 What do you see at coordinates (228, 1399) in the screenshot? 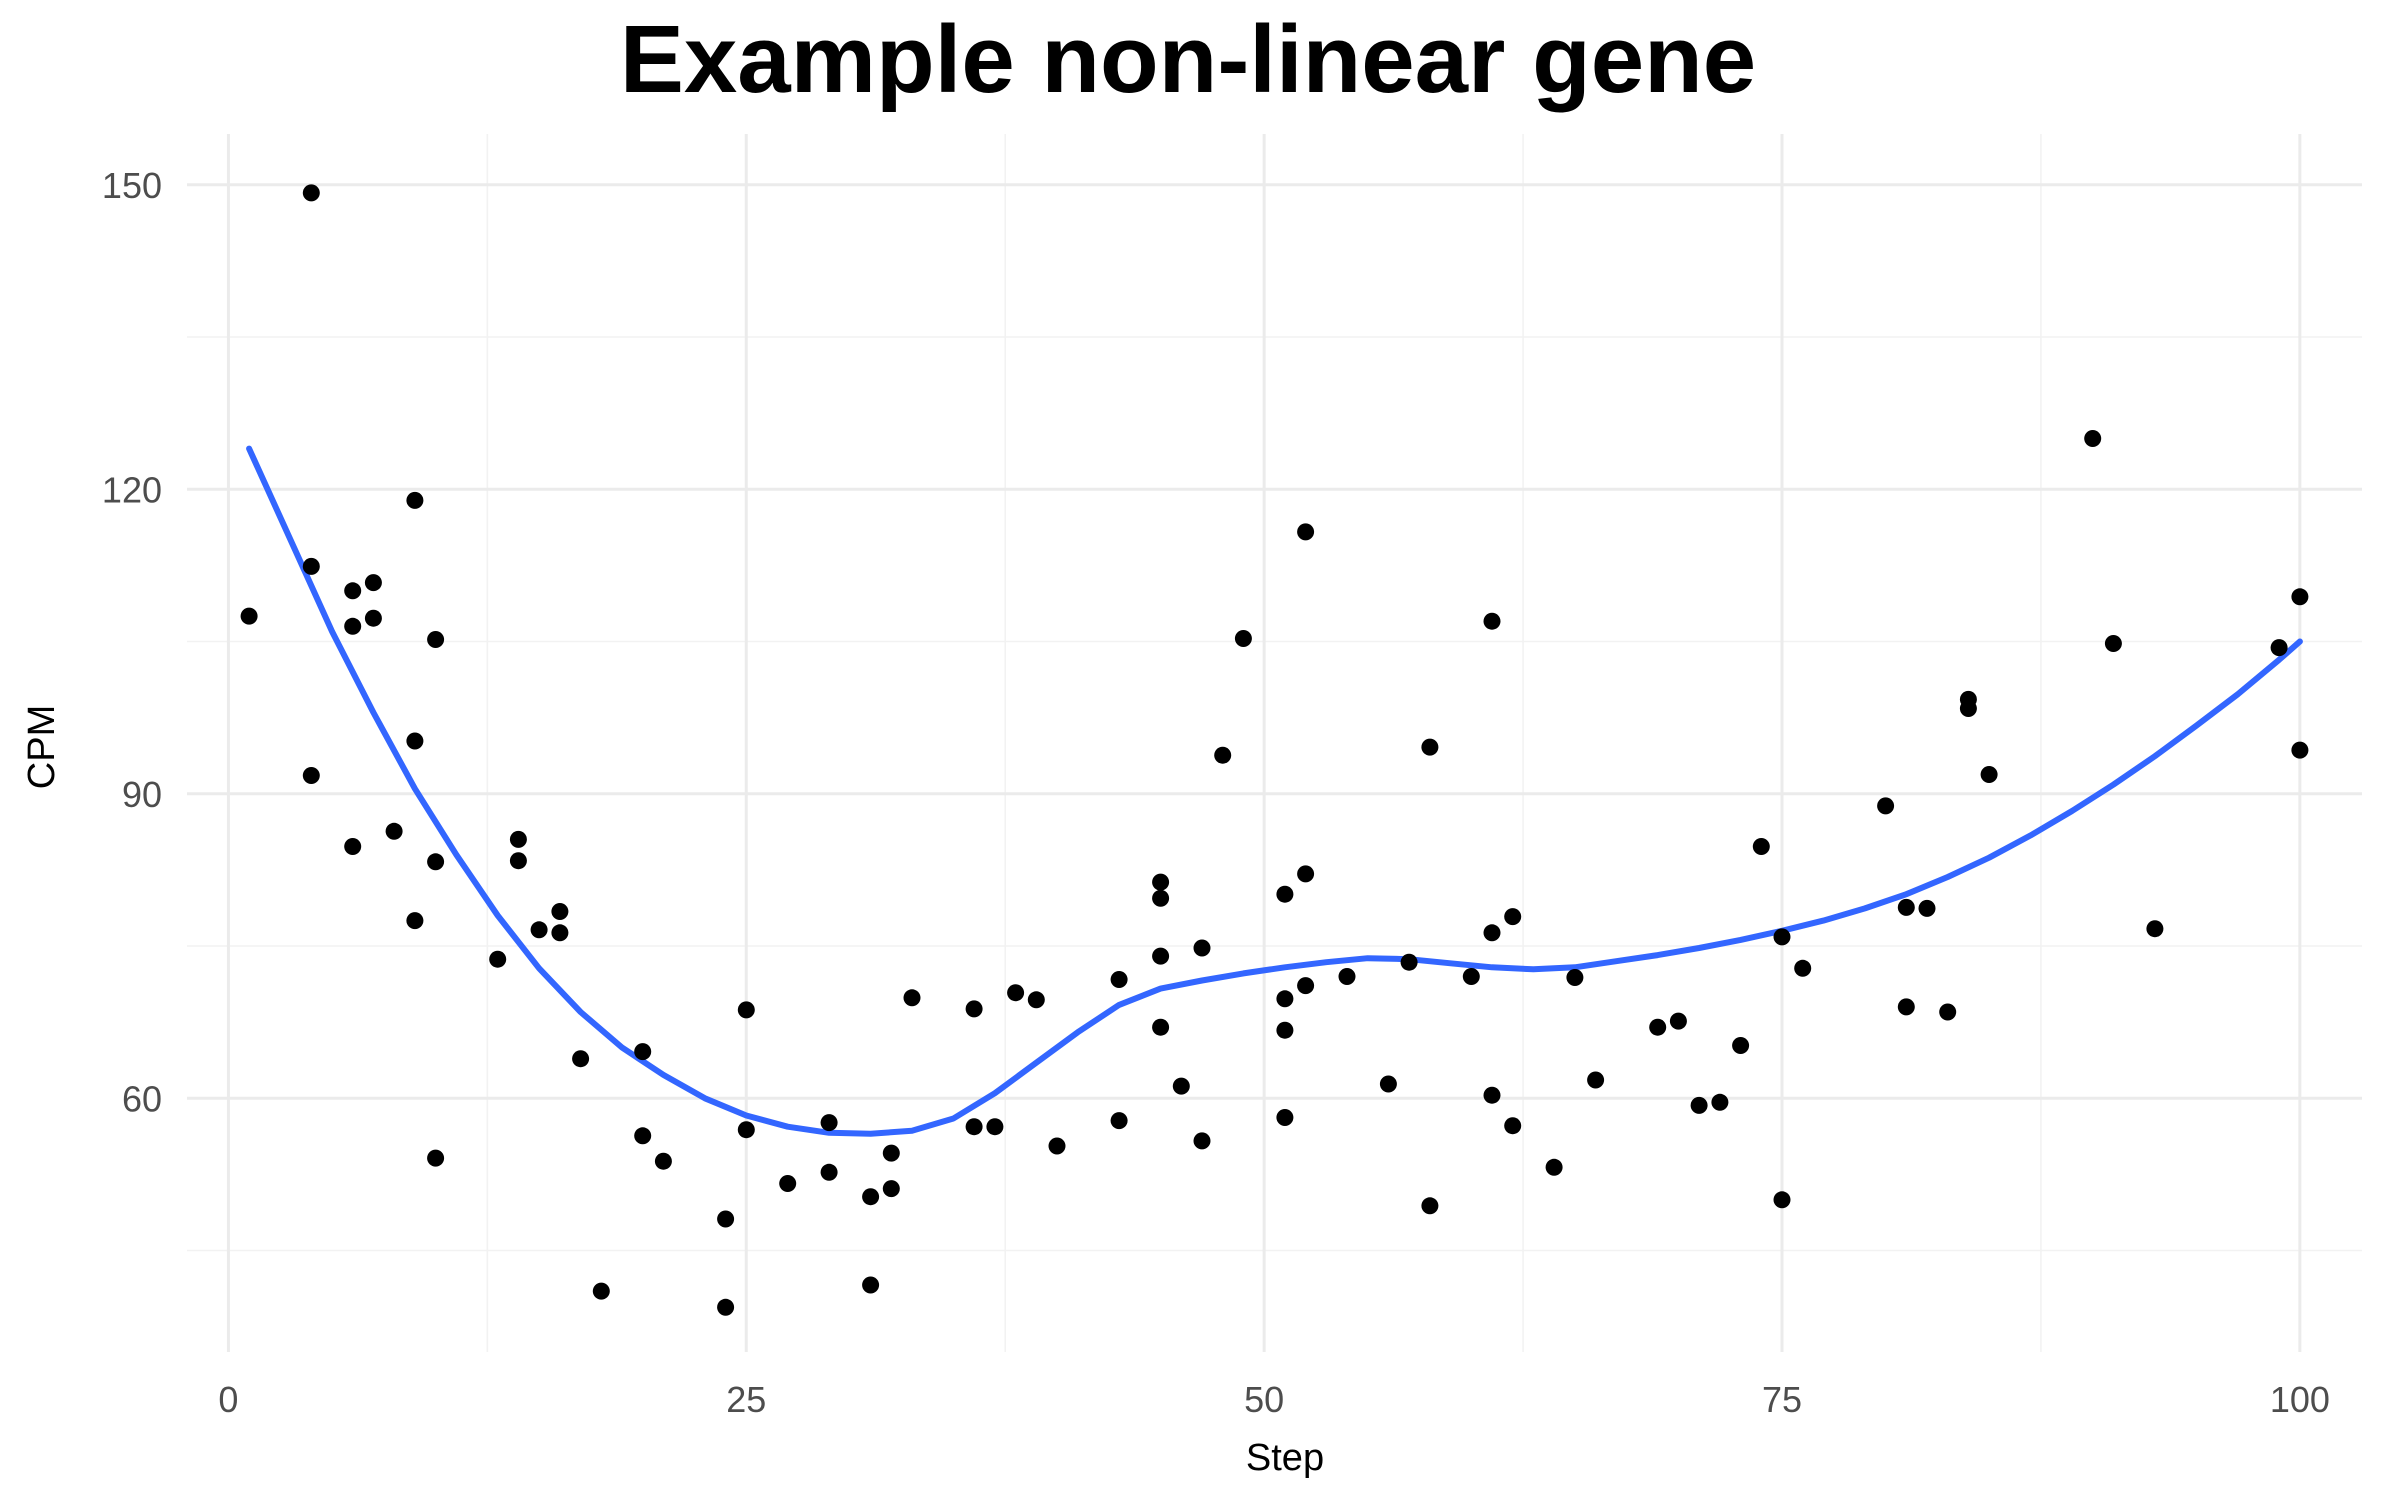
I see `x-tick-label: 0` at bounding box center [228, 1399].